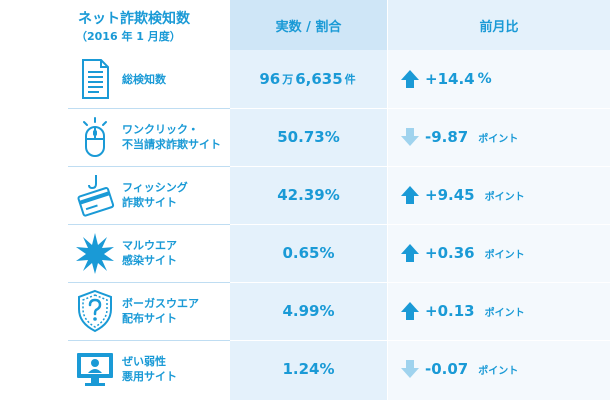  What do you see at coordinates (319, 79) in the screenshot?
I see `value-number-2: 6,635` at bounding box center [319, 79].